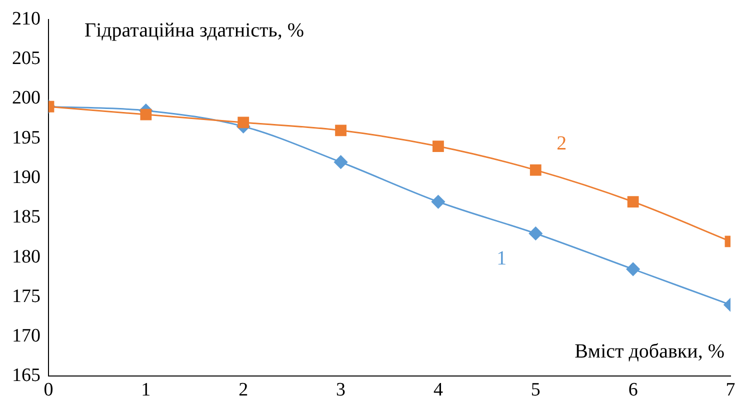  What do you see at coordinates (49, 390) in the screenshot?
I see `x-tick-label: 0` at bounding box center [49, 390].